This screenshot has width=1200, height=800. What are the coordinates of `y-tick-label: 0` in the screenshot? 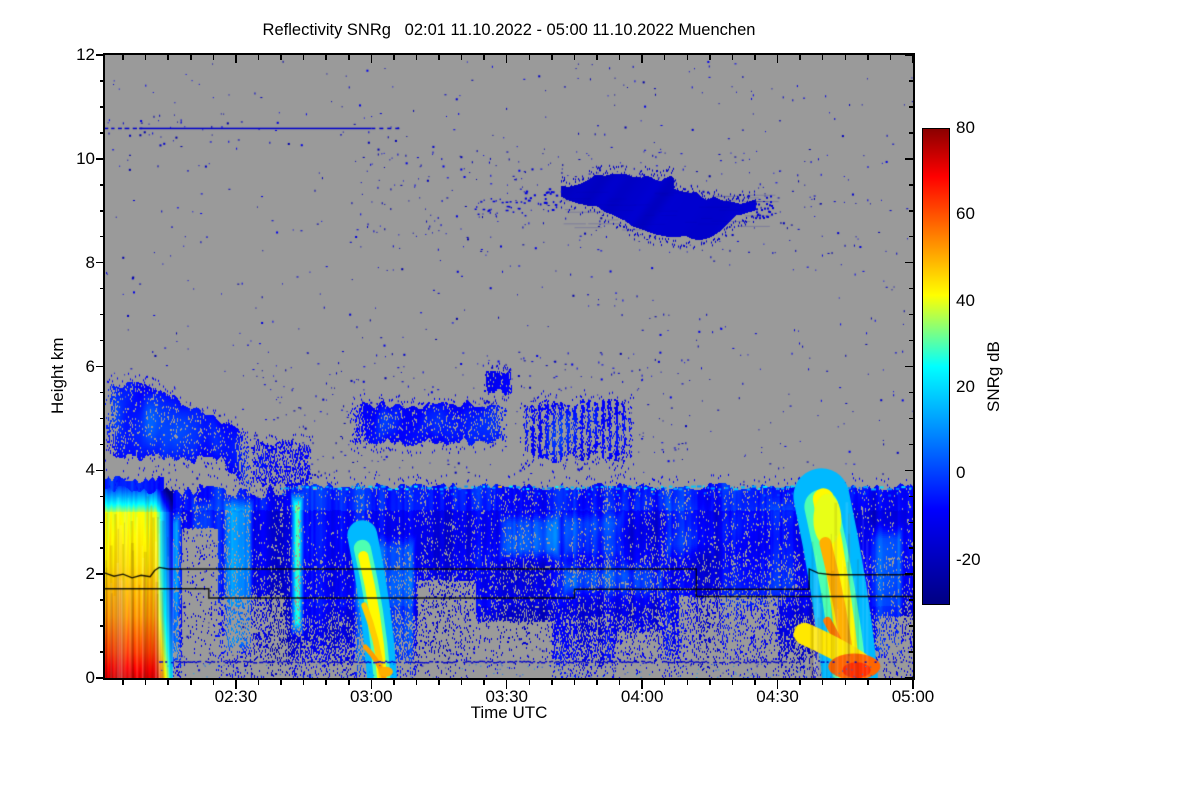 It's located at (90, 677).